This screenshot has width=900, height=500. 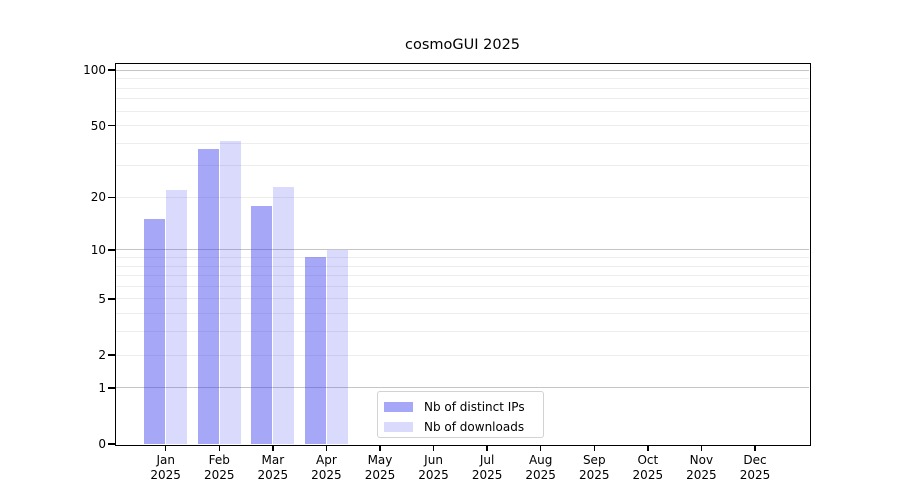 What do you see at coordinates (594, 448) in the screenshot?
I see `x-tick-sep` at bounding box center [594, 448].